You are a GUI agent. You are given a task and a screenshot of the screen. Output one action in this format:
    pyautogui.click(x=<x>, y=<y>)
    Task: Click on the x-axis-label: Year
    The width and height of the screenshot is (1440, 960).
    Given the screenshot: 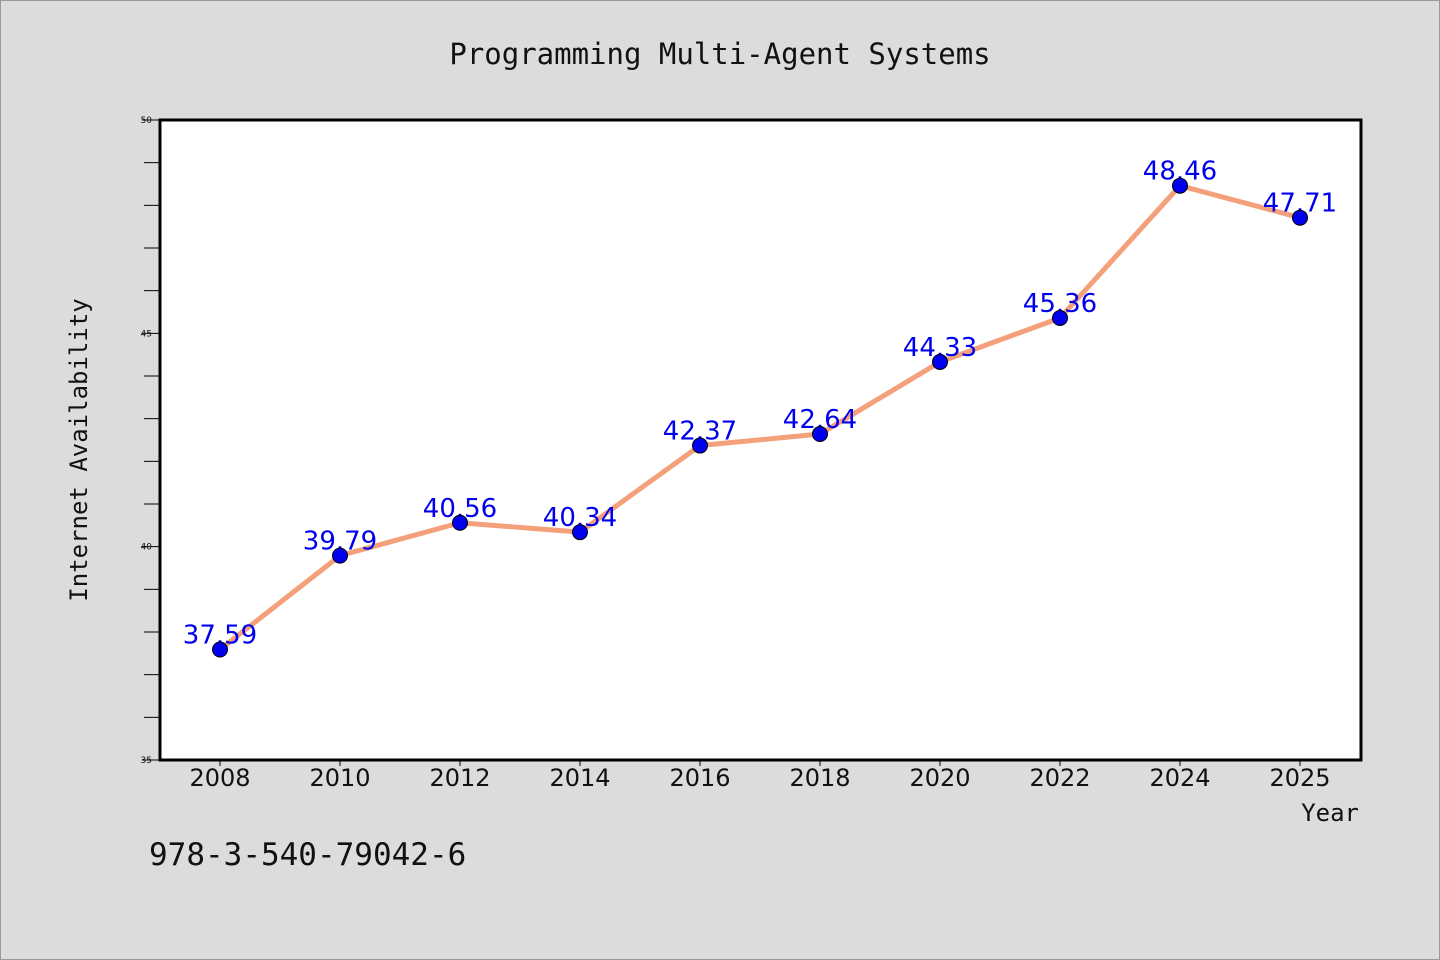 What is the action you would take?
    pyautogui.click(x=1330, y=813)
    